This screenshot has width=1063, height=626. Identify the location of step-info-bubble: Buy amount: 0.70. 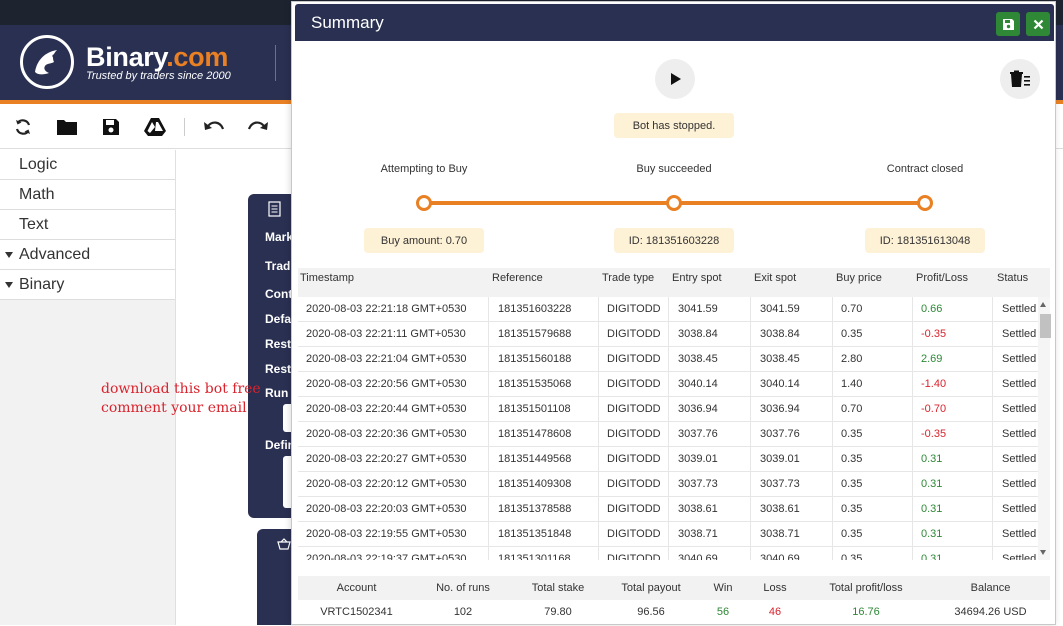
(424, 240).